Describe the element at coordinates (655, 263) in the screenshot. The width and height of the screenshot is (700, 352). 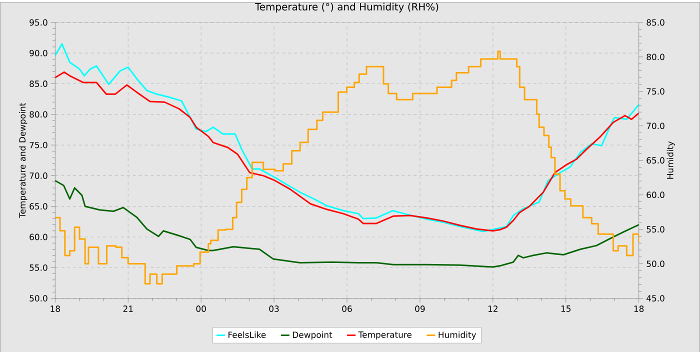
I see `y2-tick-label: 50.0` at that location.